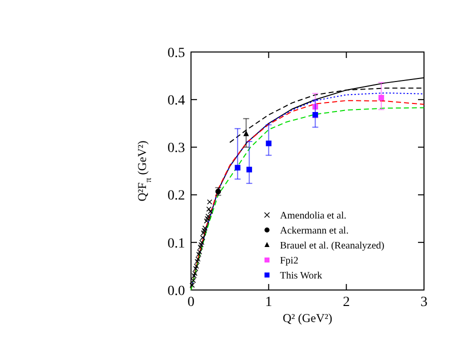 The image size is (463, 358). I want to click on y-tick-label: 0.4, so click(176, 101).